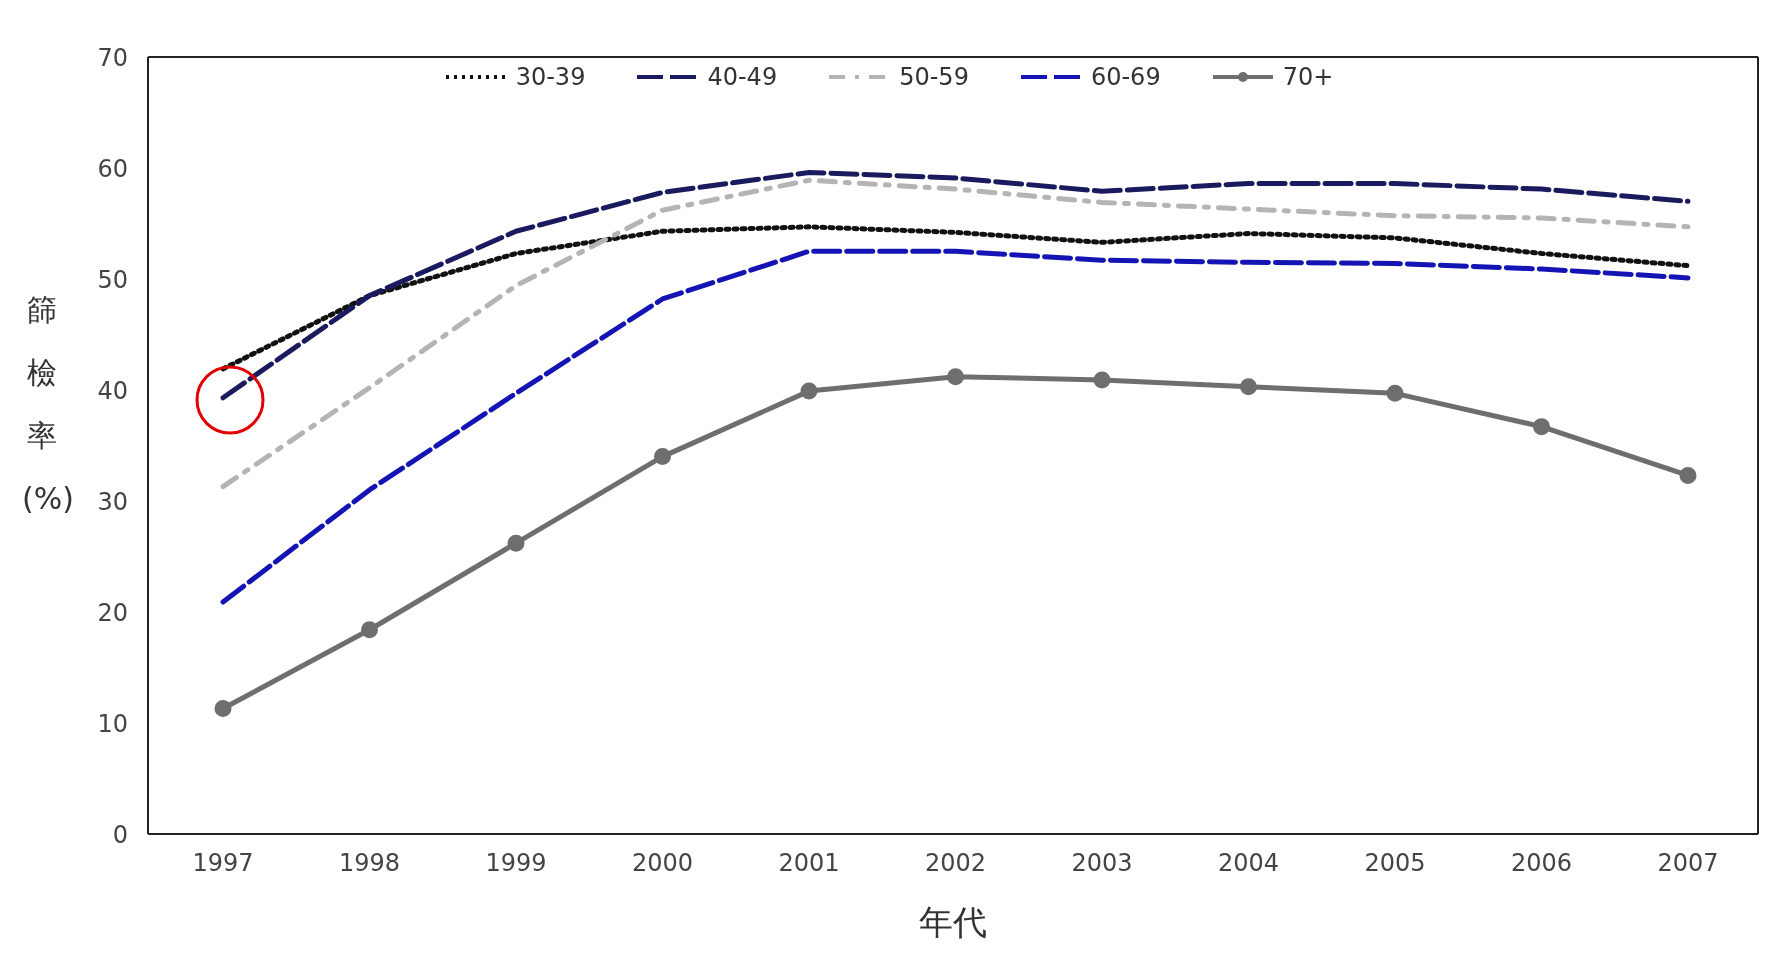 The width and height of the screenshot is (1771, 962). What do you see at coordinates (1308, 77) in the screenshot?
I see `legend-label: 70+` at bounding box center [1308, 77].